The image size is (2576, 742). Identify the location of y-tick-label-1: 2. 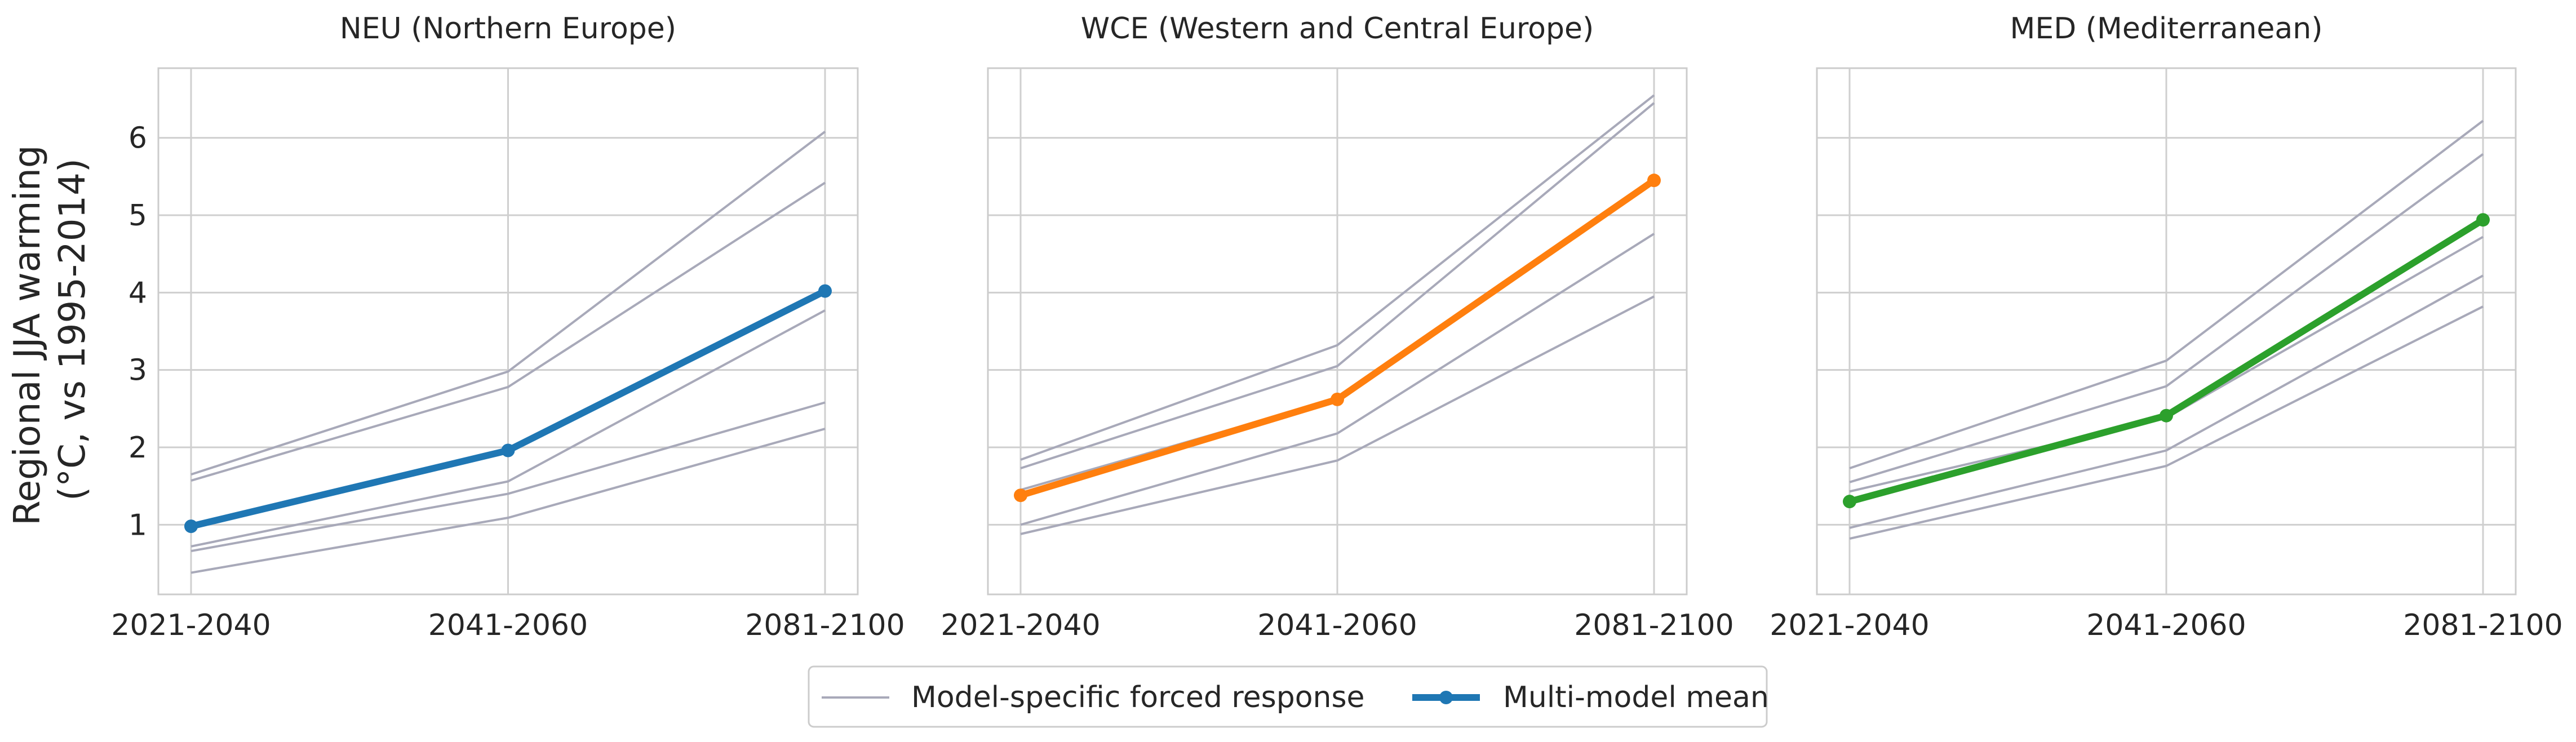
(137, 448).